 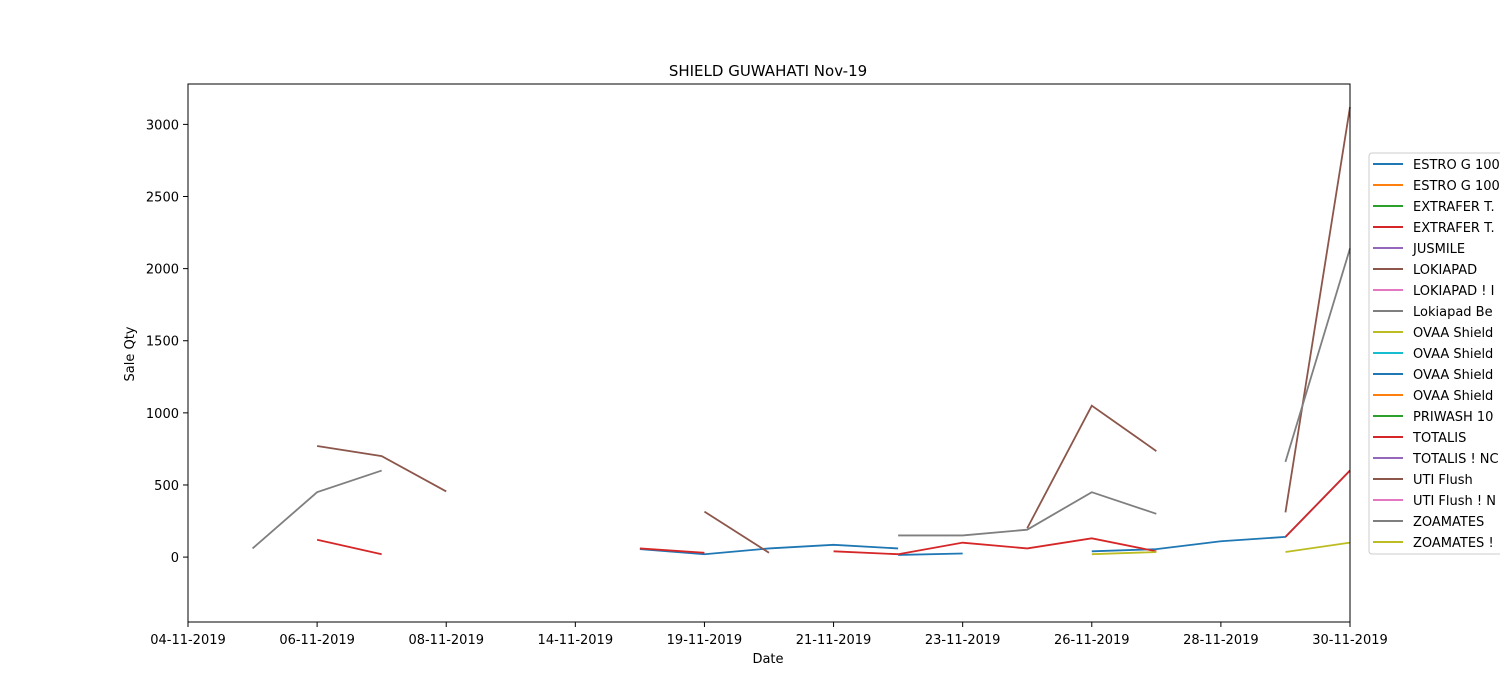 I want to click on x-tick-label: 19-11-2019, so click(x=705, y=640).